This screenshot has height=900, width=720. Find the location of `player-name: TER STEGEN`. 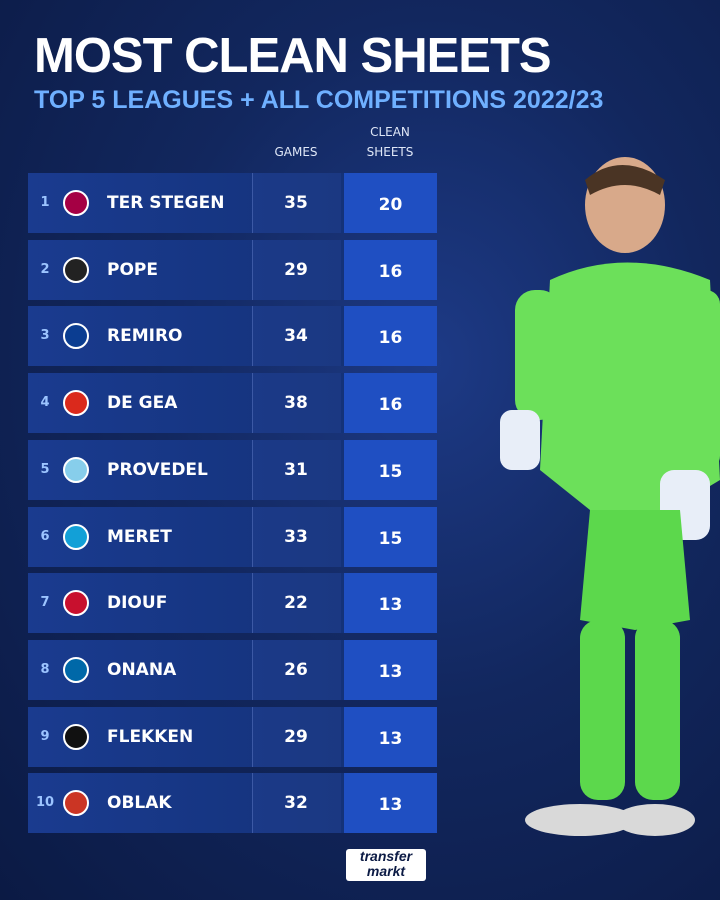

player-name: TER STEGEN is located at coordinates (166, 203).